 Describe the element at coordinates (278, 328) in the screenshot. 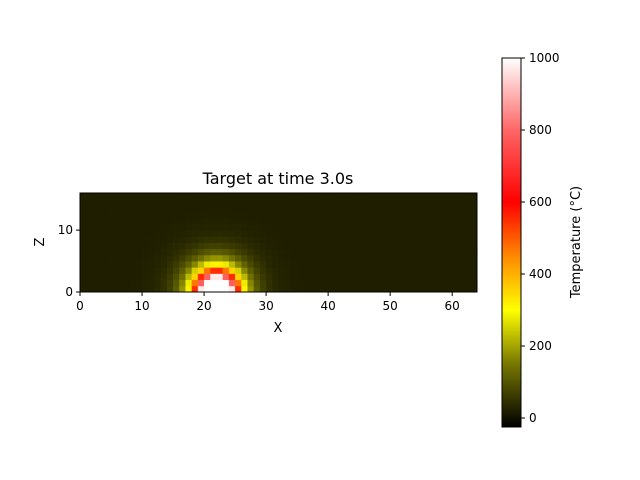

I see `x-axis-label: X` at that location.